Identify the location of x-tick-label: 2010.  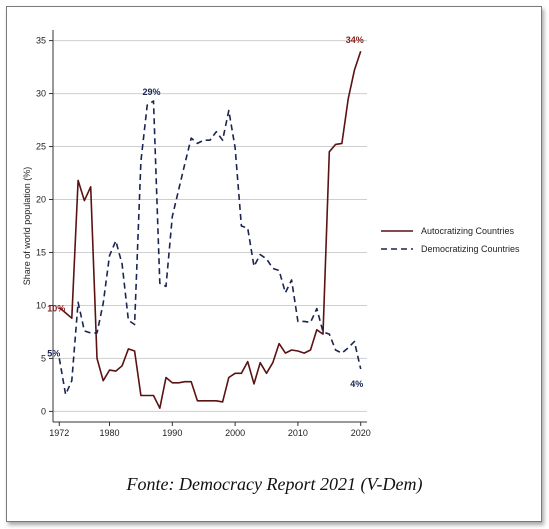
(298, 433).